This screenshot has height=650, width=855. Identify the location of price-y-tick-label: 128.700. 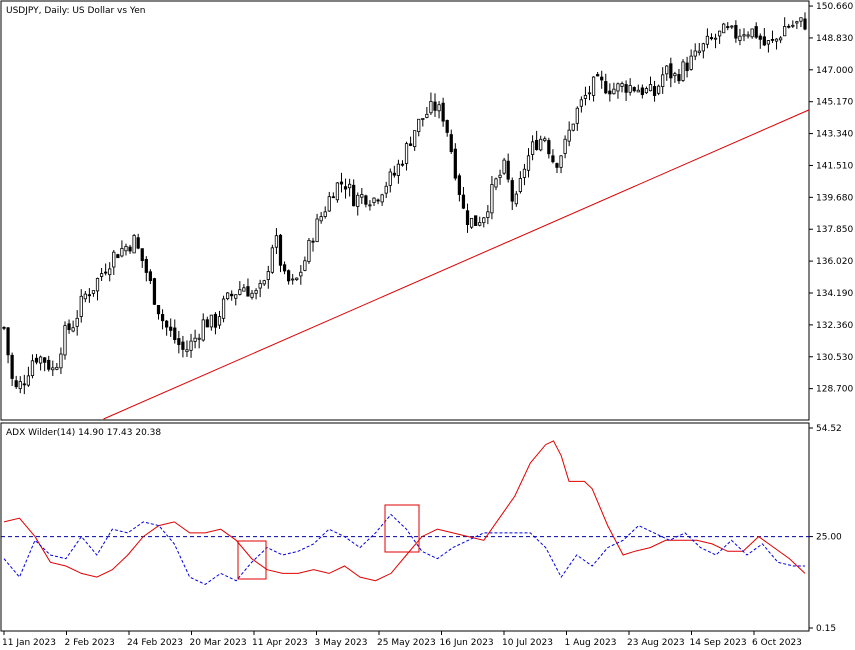
(834, 390).